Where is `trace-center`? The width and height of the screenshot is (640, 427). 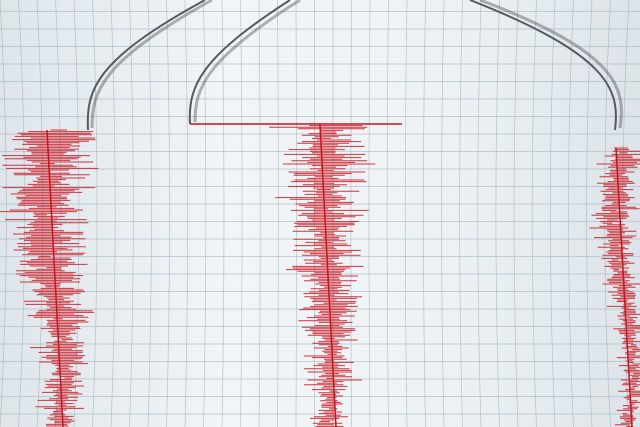
trace-center is located at coordinates (322, 275).